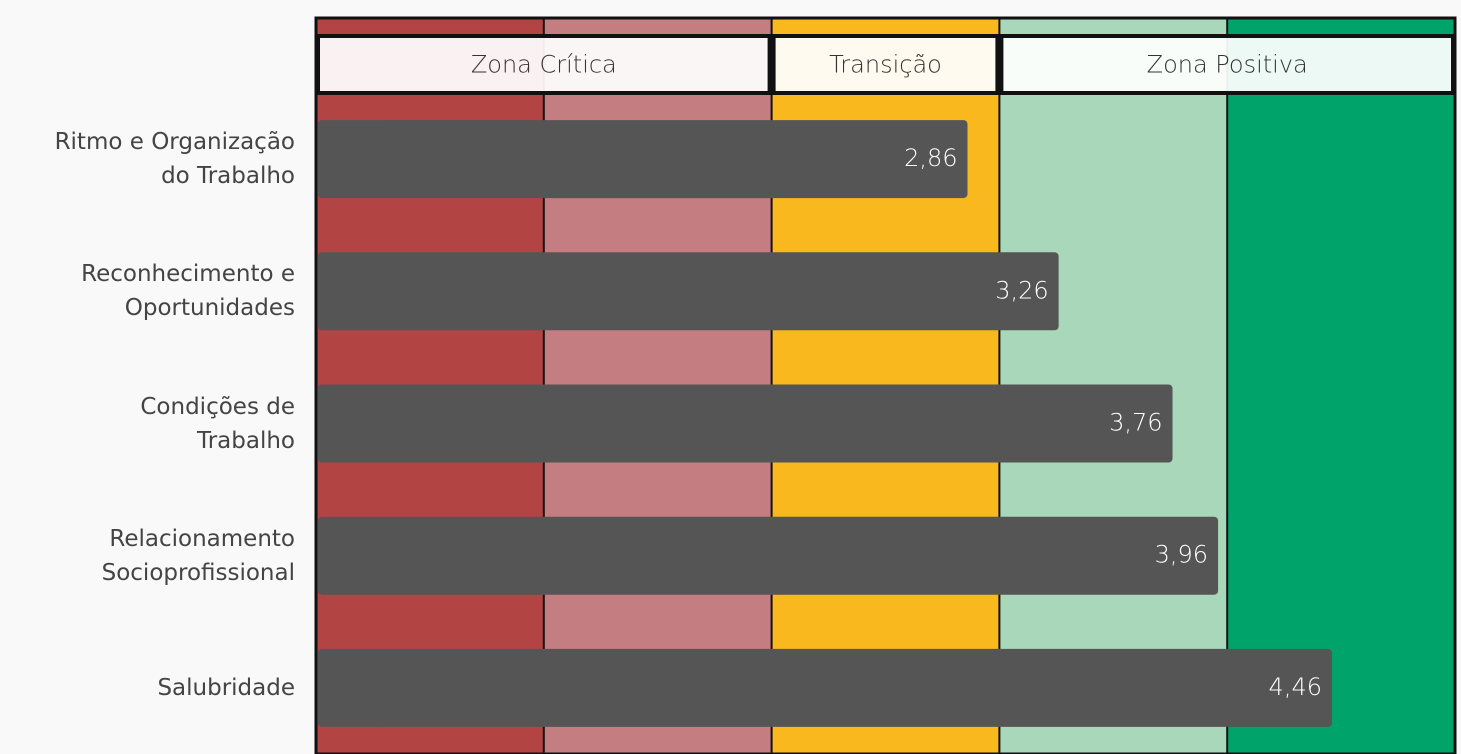 Image resolution: width=1461 pixels, height=754 pixels. I want to click on category-label: Condições de Trabalho, so click(217, 423).